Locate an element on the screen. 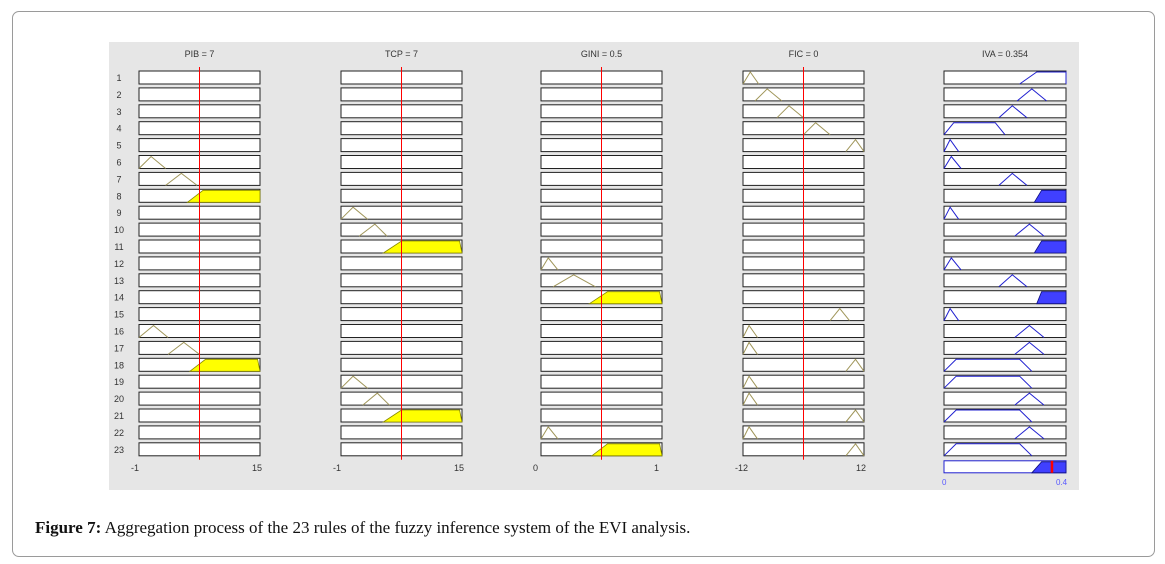 The width and height of the screenshot is (1165, 564). axis-tick-min: -12 is located at coordinates (741, 468).